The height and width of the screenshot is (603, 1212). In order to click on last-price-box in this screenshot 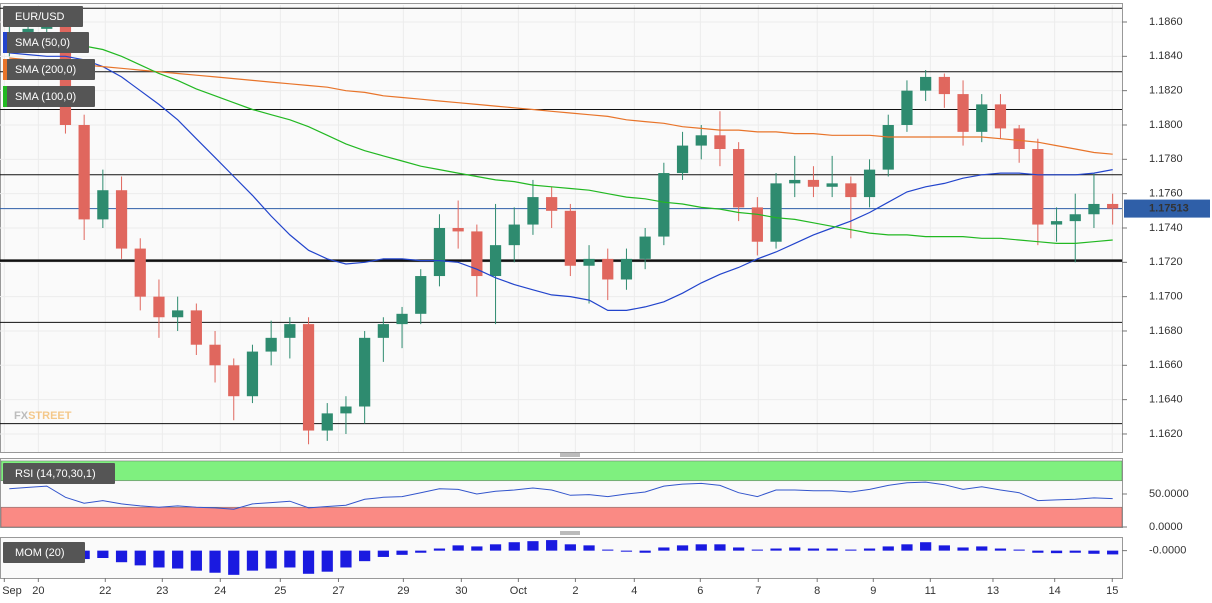, I will do `click(1167, 208)`.